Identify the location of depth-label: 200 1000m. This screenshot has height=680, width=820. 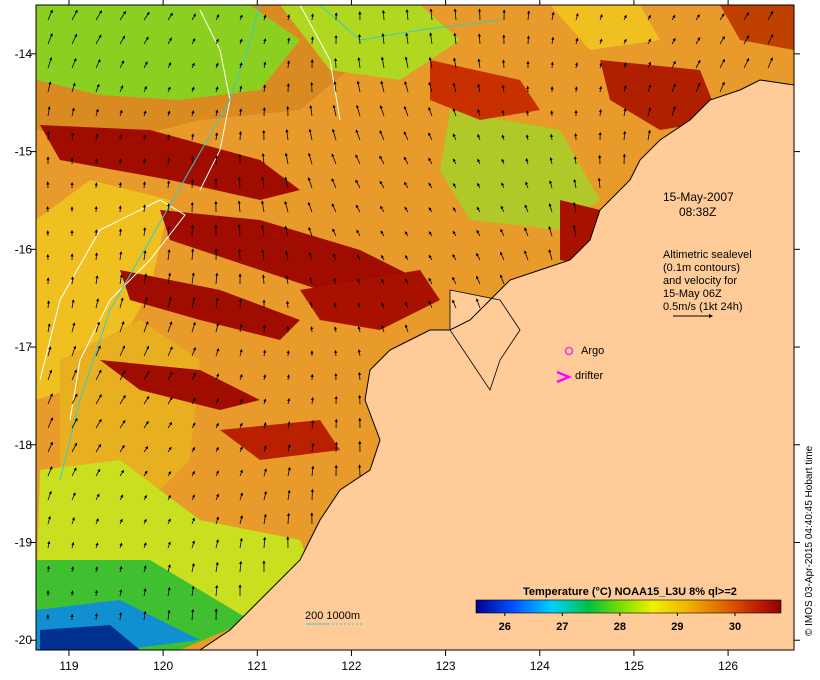
(332, 616).